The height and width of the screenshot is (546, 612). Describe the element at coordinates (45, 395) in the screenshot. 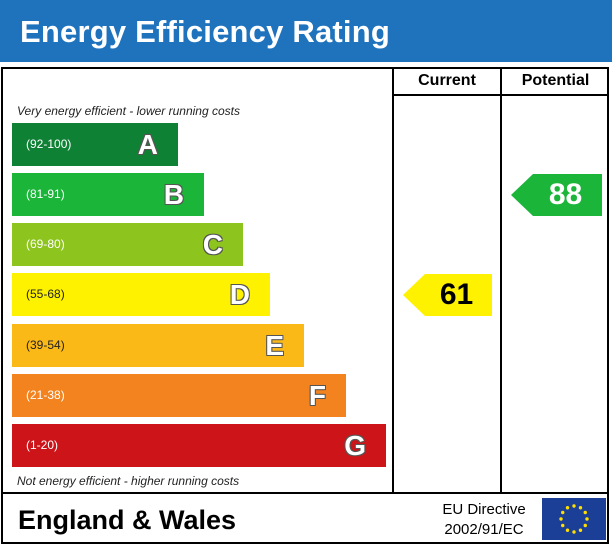

I see `band-range-label: (21-38)` at that location.